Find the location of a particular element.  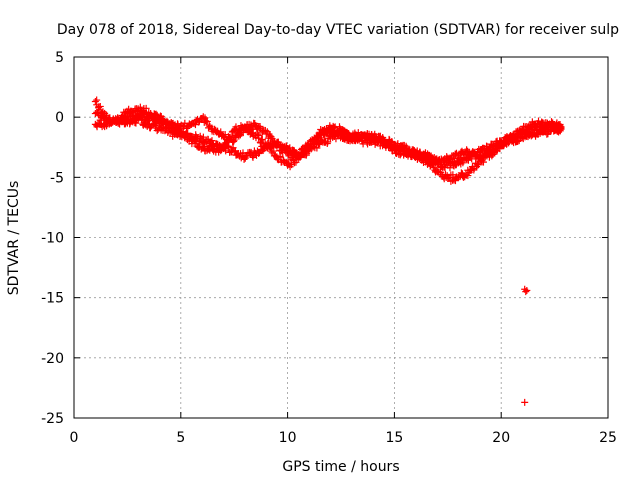

x-tick-label: 20 is located at coordinates (501, 438).